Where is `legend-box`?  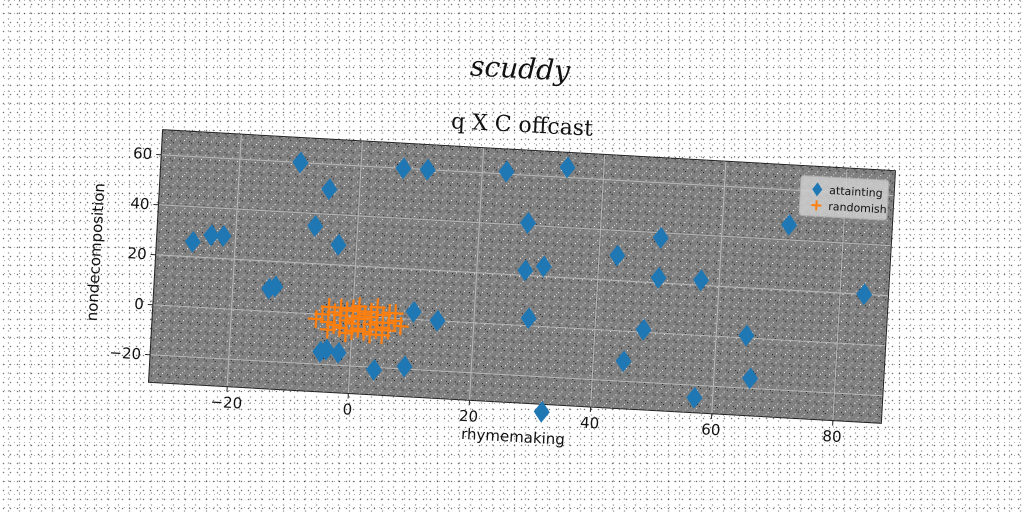
legend-box is located at coordinates (844, 198).